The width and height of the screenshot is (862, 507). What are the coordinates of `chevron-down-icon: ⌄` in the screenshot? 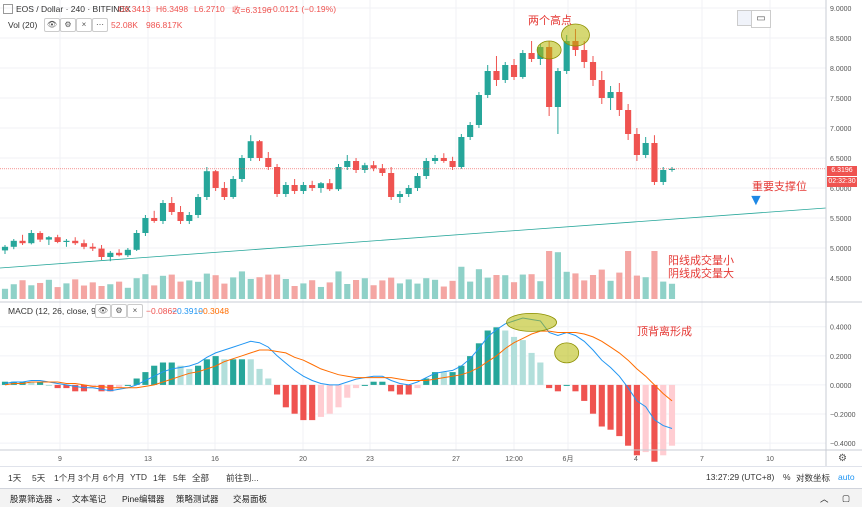 It's located at (59, 498).